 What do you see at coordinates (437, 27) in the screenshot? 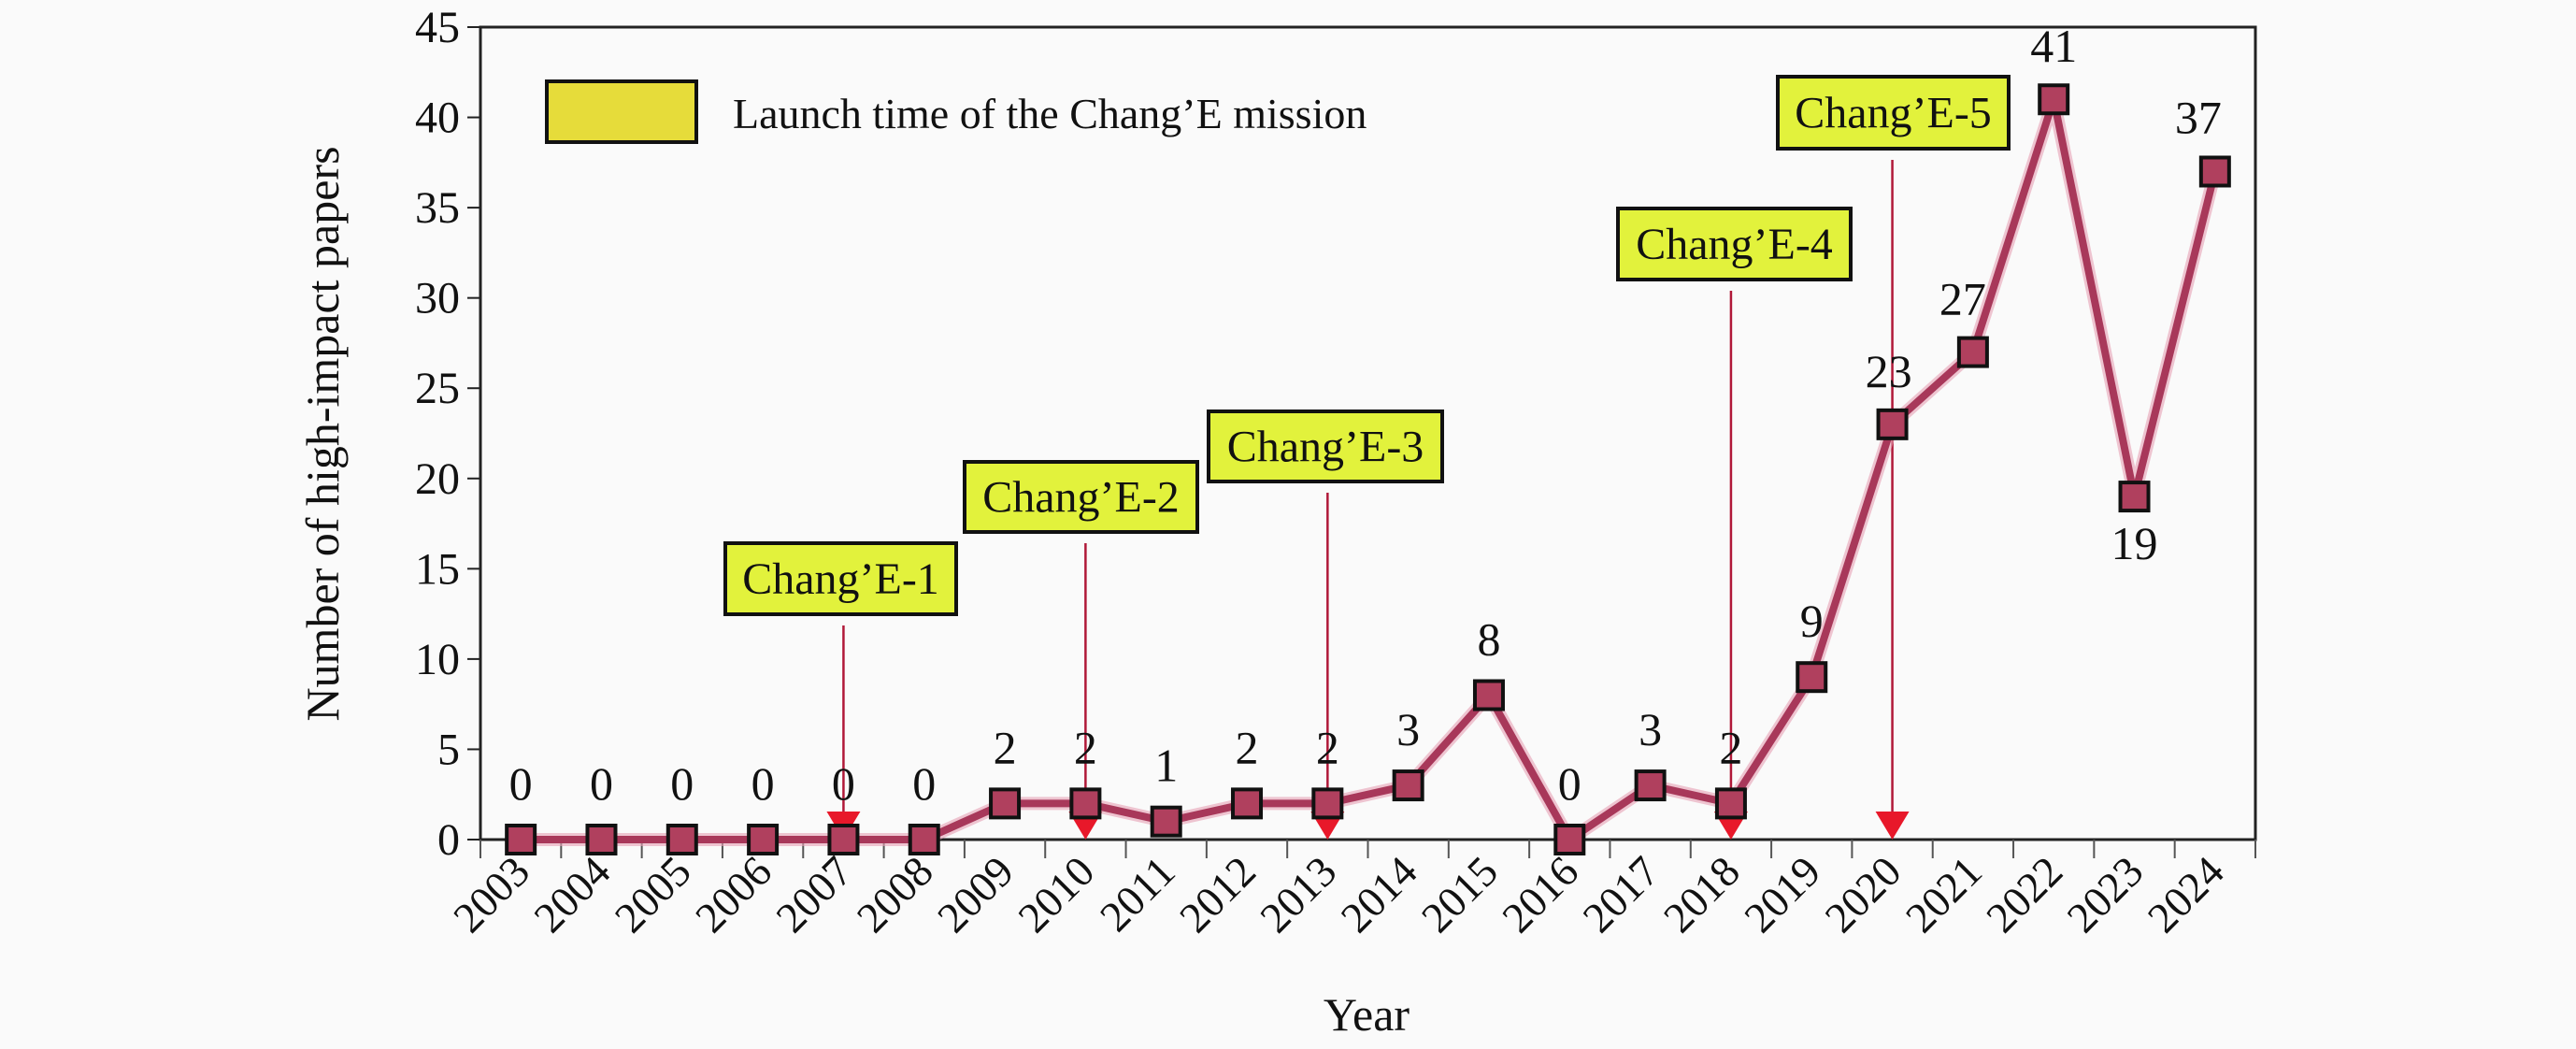
I see `y-tick-label: 45` at bounding box center [437, 27].